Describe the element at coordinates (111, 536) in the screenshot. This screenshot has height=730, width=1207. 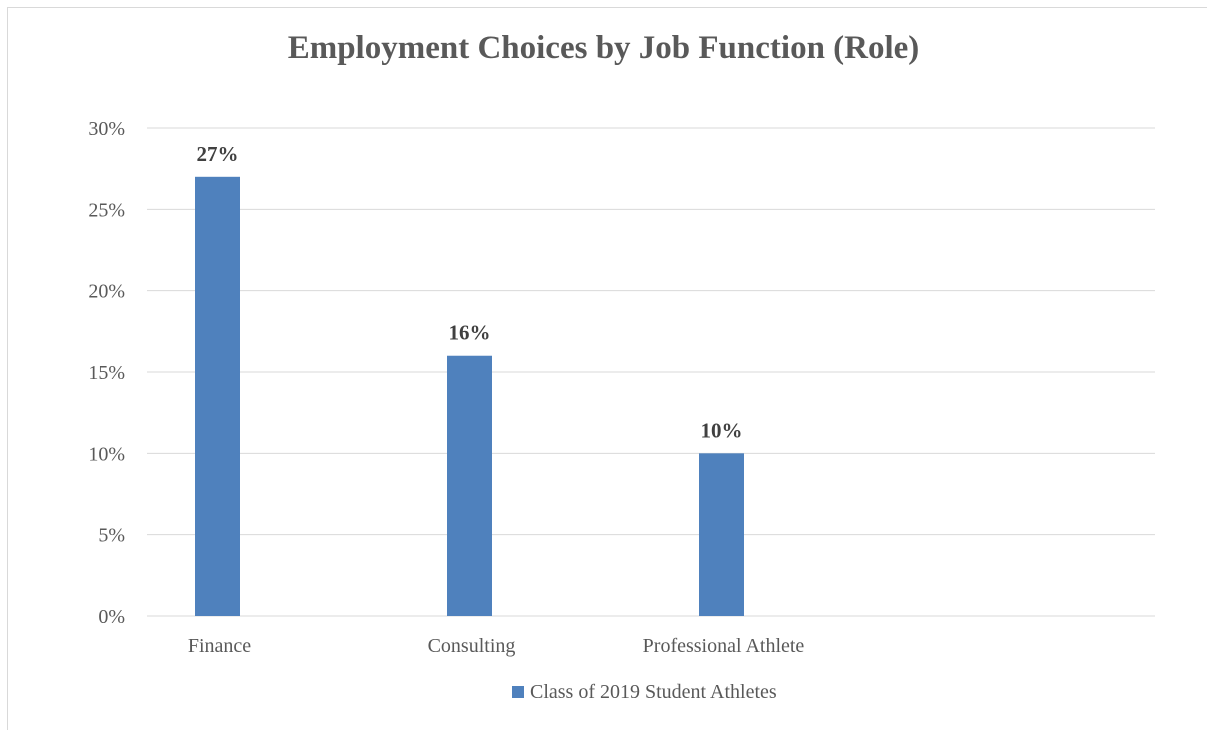
I see `y-tick-label: 5%` at that location.